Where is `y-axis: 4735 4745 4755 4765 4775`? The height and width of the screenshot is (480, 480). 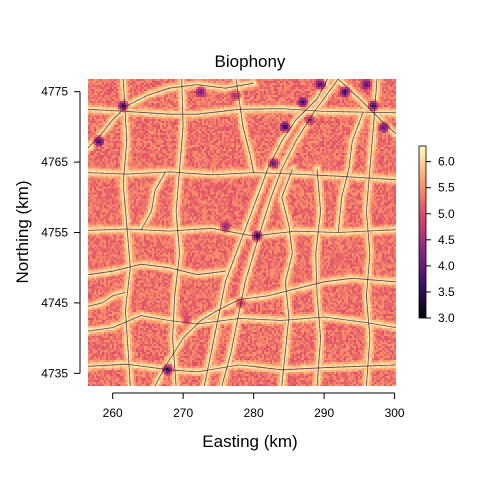 y-axis: 4735 4745 4755 4765 4775 is located at coordinates (61, 232).